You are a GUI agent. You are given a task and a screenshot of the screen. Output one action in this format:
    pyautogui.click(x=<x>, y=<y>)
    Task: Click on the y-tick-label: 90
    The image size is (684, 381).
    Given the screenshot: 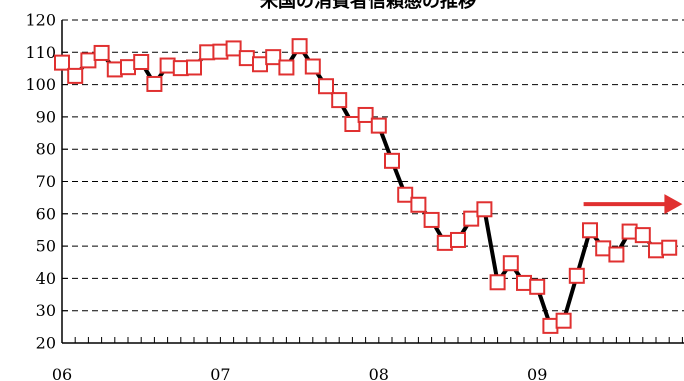 What is the action you would take?
    pyautogui.click(x=46, y=116)
    